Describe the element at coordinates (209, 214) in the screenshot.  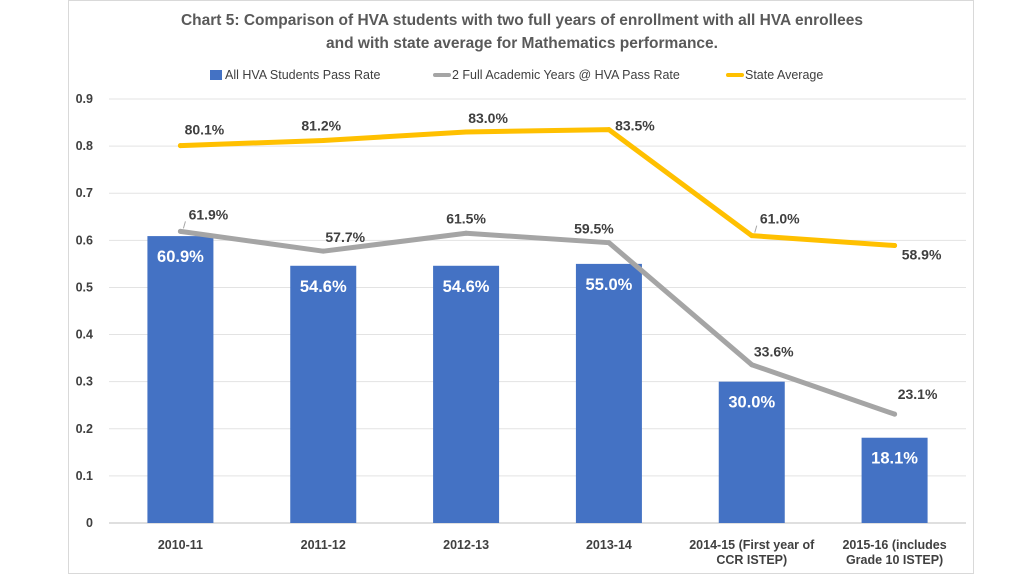
I see `line-data-label: 61.9%` at that location.